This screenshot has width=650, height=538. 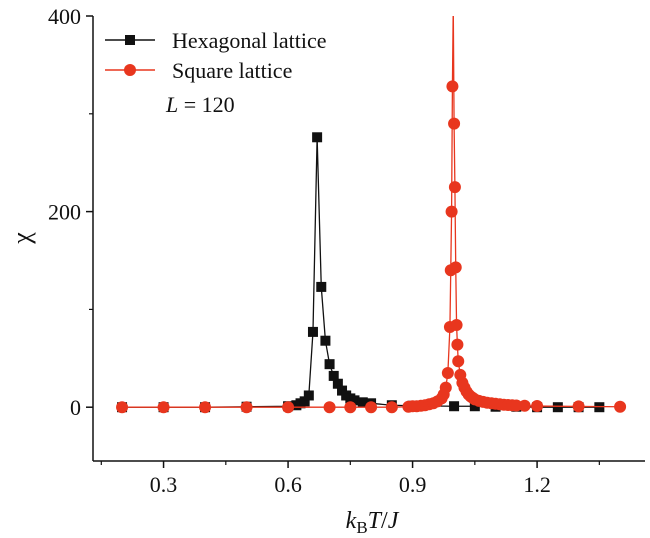 I want to click on annotation-rest: = 120, so click(x=206, y=104).